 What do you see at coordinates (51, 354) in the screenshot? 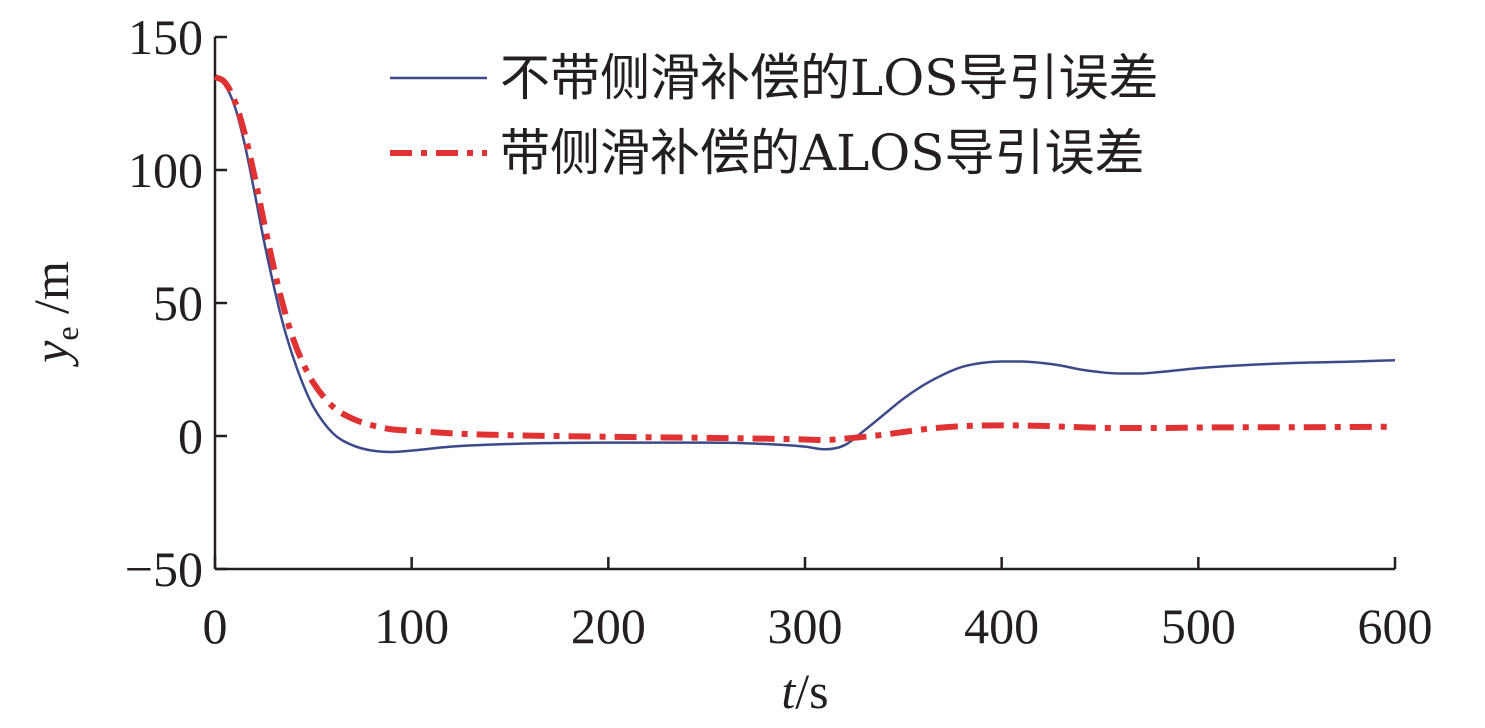
I see `y-axis-variable: y` at bounding box center [51, 354].